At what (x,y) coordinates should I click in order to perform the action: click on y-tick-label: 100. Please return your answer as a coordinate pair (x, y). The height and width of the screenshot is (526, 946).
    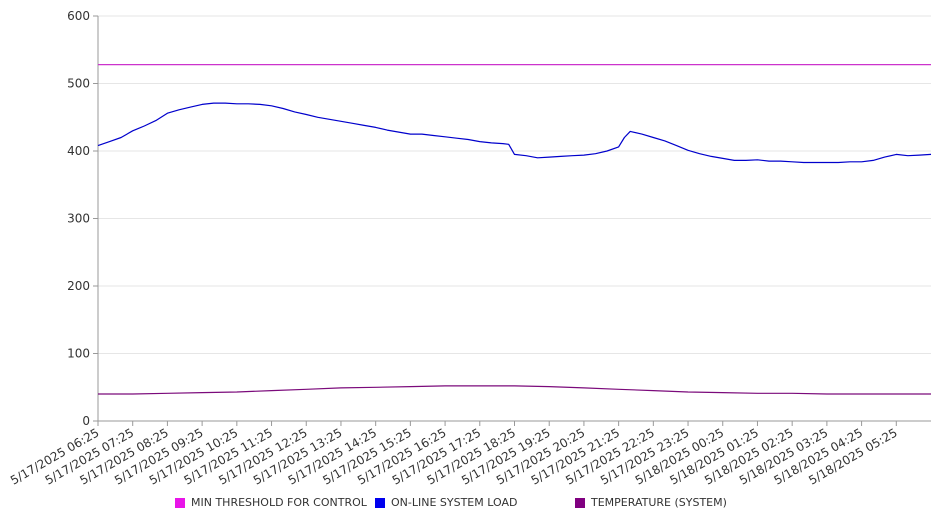
    Looking at the image, I should click on (78, 354).